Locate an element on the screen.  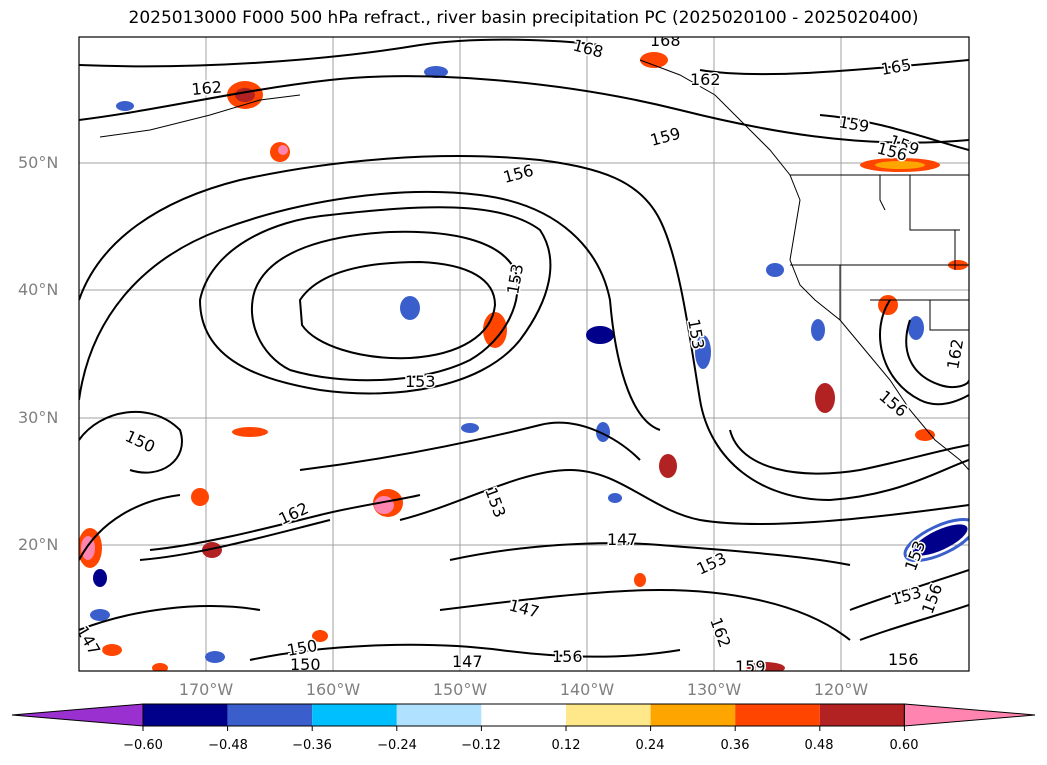
lat-label-40n: 40°N is located at coordinates (38, 289).